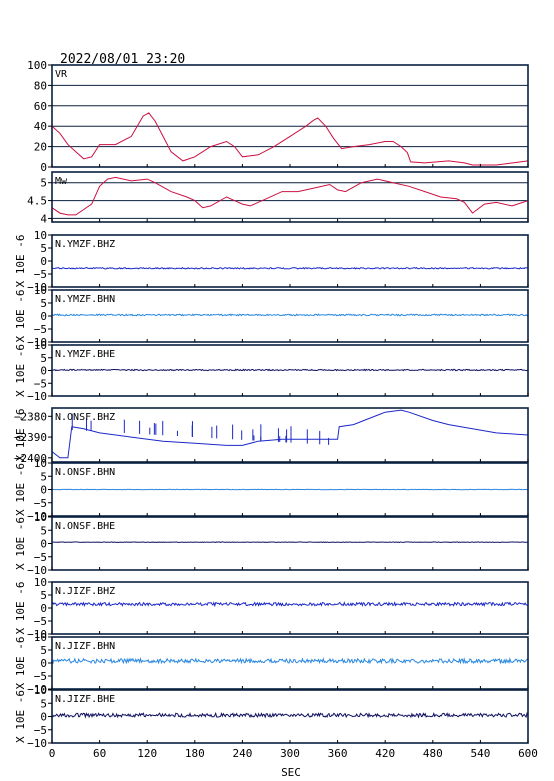 The height and width of the screenshot is (781, 554). Describe the element at coordinates (52, 753) in the screenshot. I see `x-tick-label: 0` at that location.